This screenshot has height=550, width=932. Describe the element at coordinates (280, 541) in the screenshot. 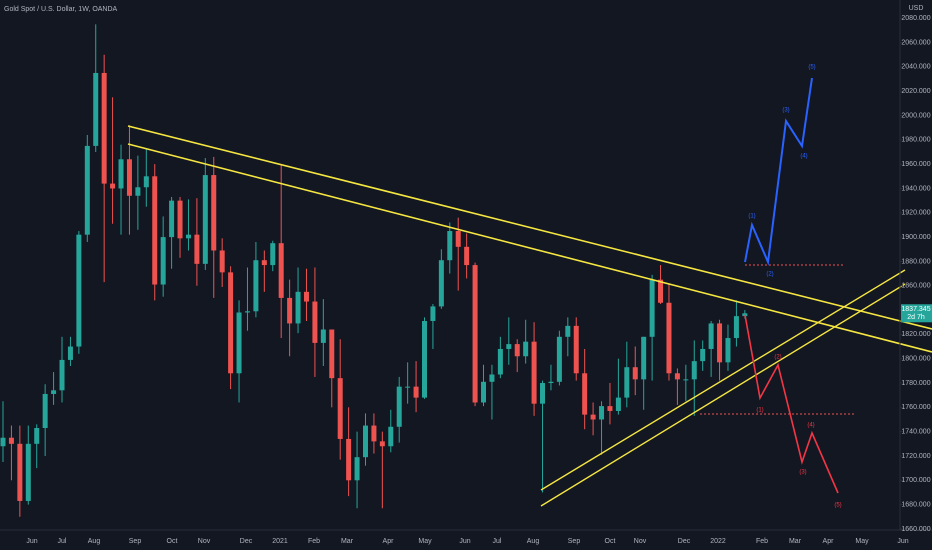

I see `x-tick-label: 2021` at that location.